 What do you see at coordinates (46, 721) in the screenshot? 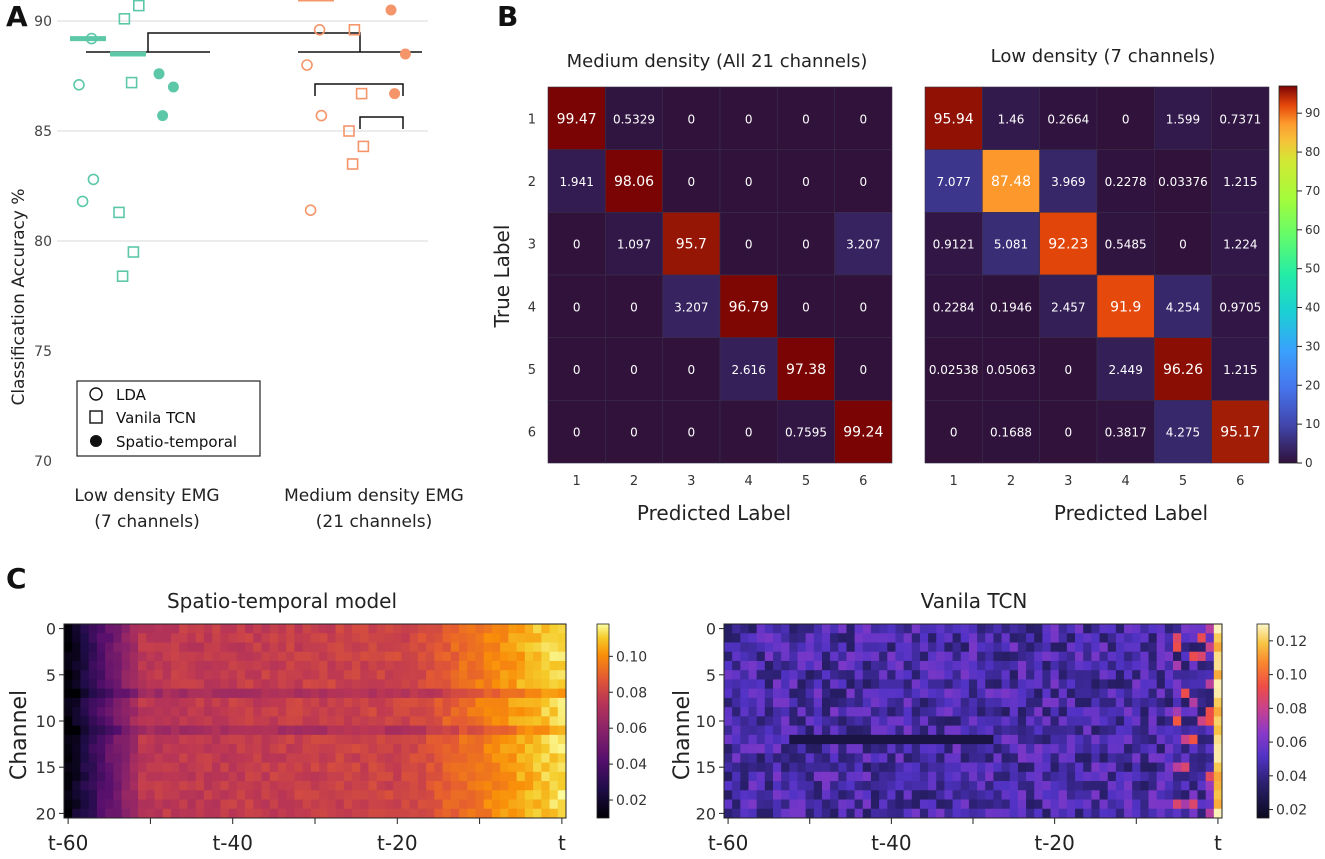
I see `heatmap-y-tick-label: 10` at bounding box center [46, 721].